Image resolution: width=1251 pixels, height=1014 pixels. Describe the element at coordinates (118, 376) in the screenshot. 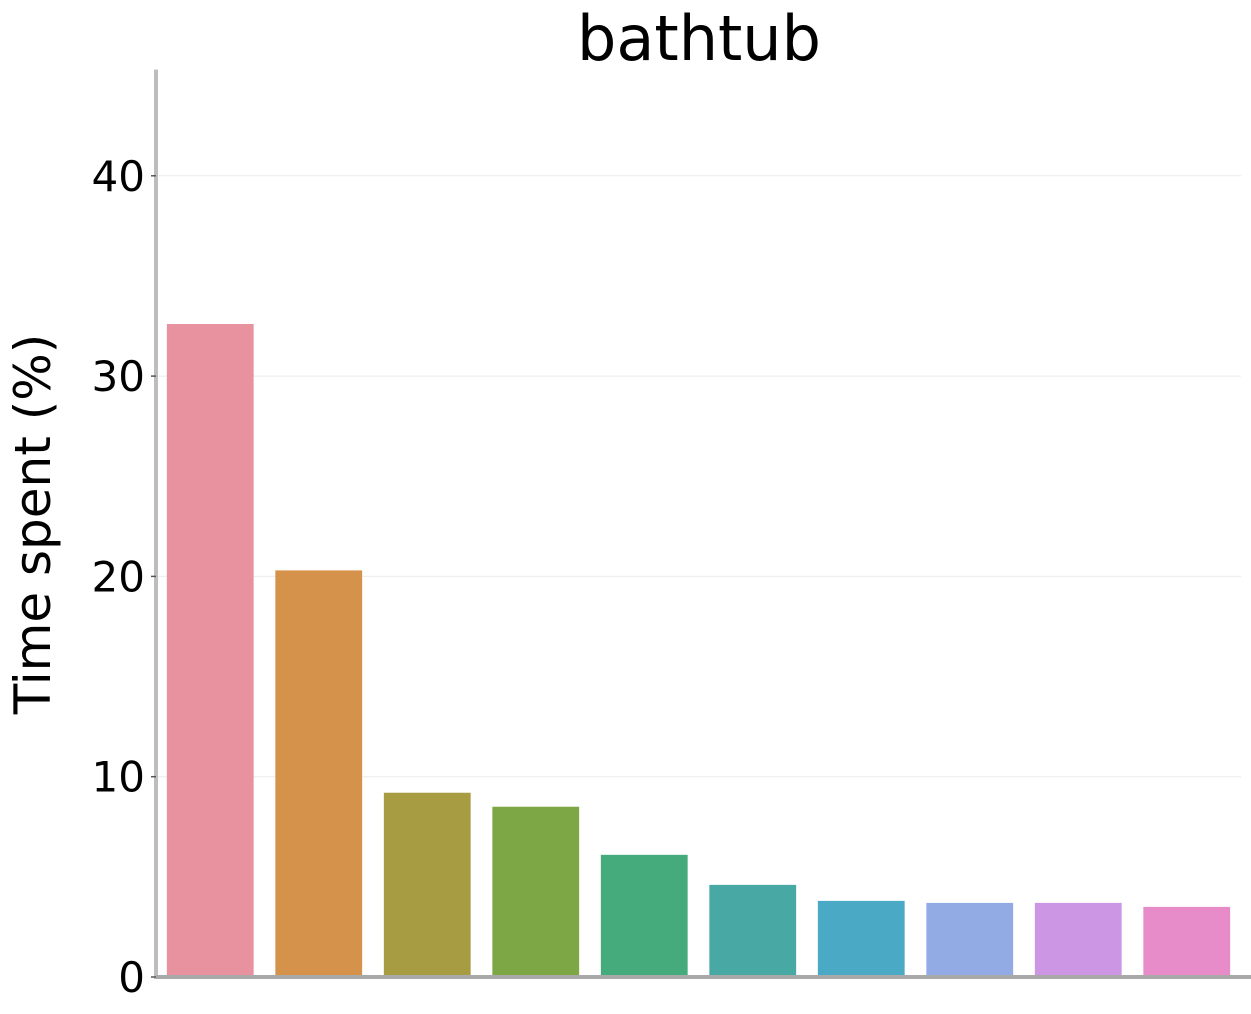

I see `y-tick-label: 30` at that location.